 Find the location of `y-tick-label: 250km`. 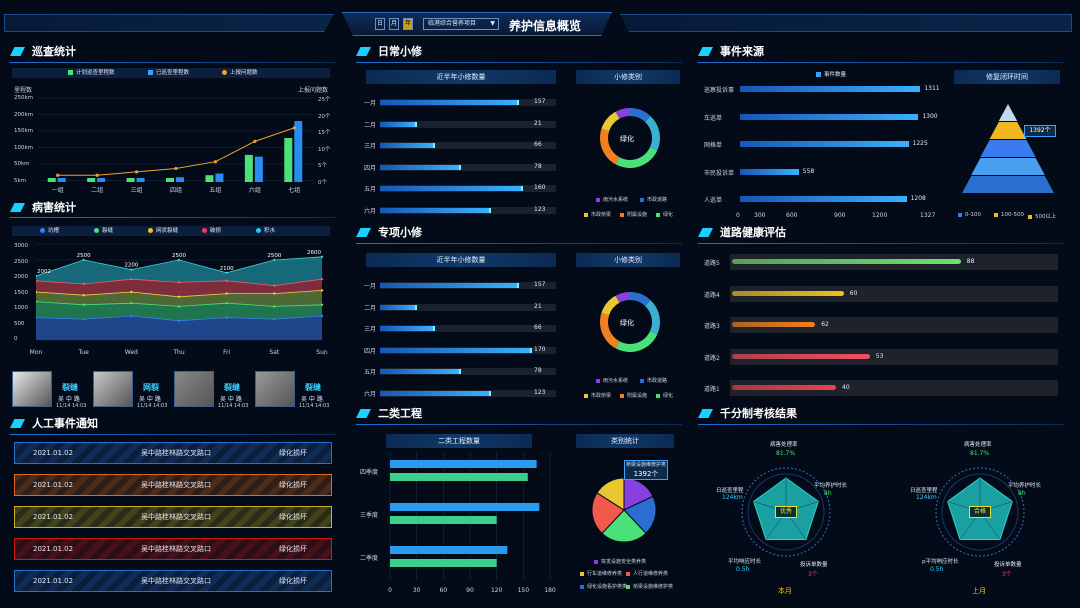

y-tick-label: 250km is located at coordinates (24, 98).